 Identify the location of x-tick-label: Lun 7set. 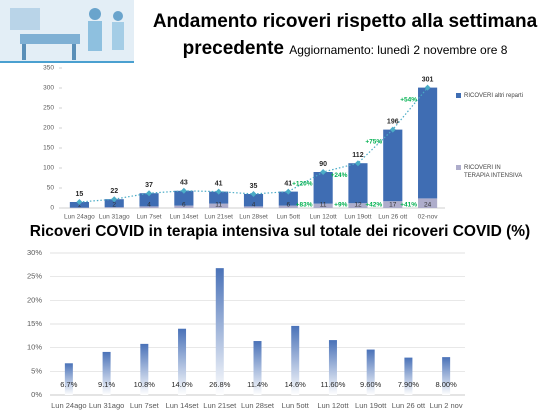
(149, 217).